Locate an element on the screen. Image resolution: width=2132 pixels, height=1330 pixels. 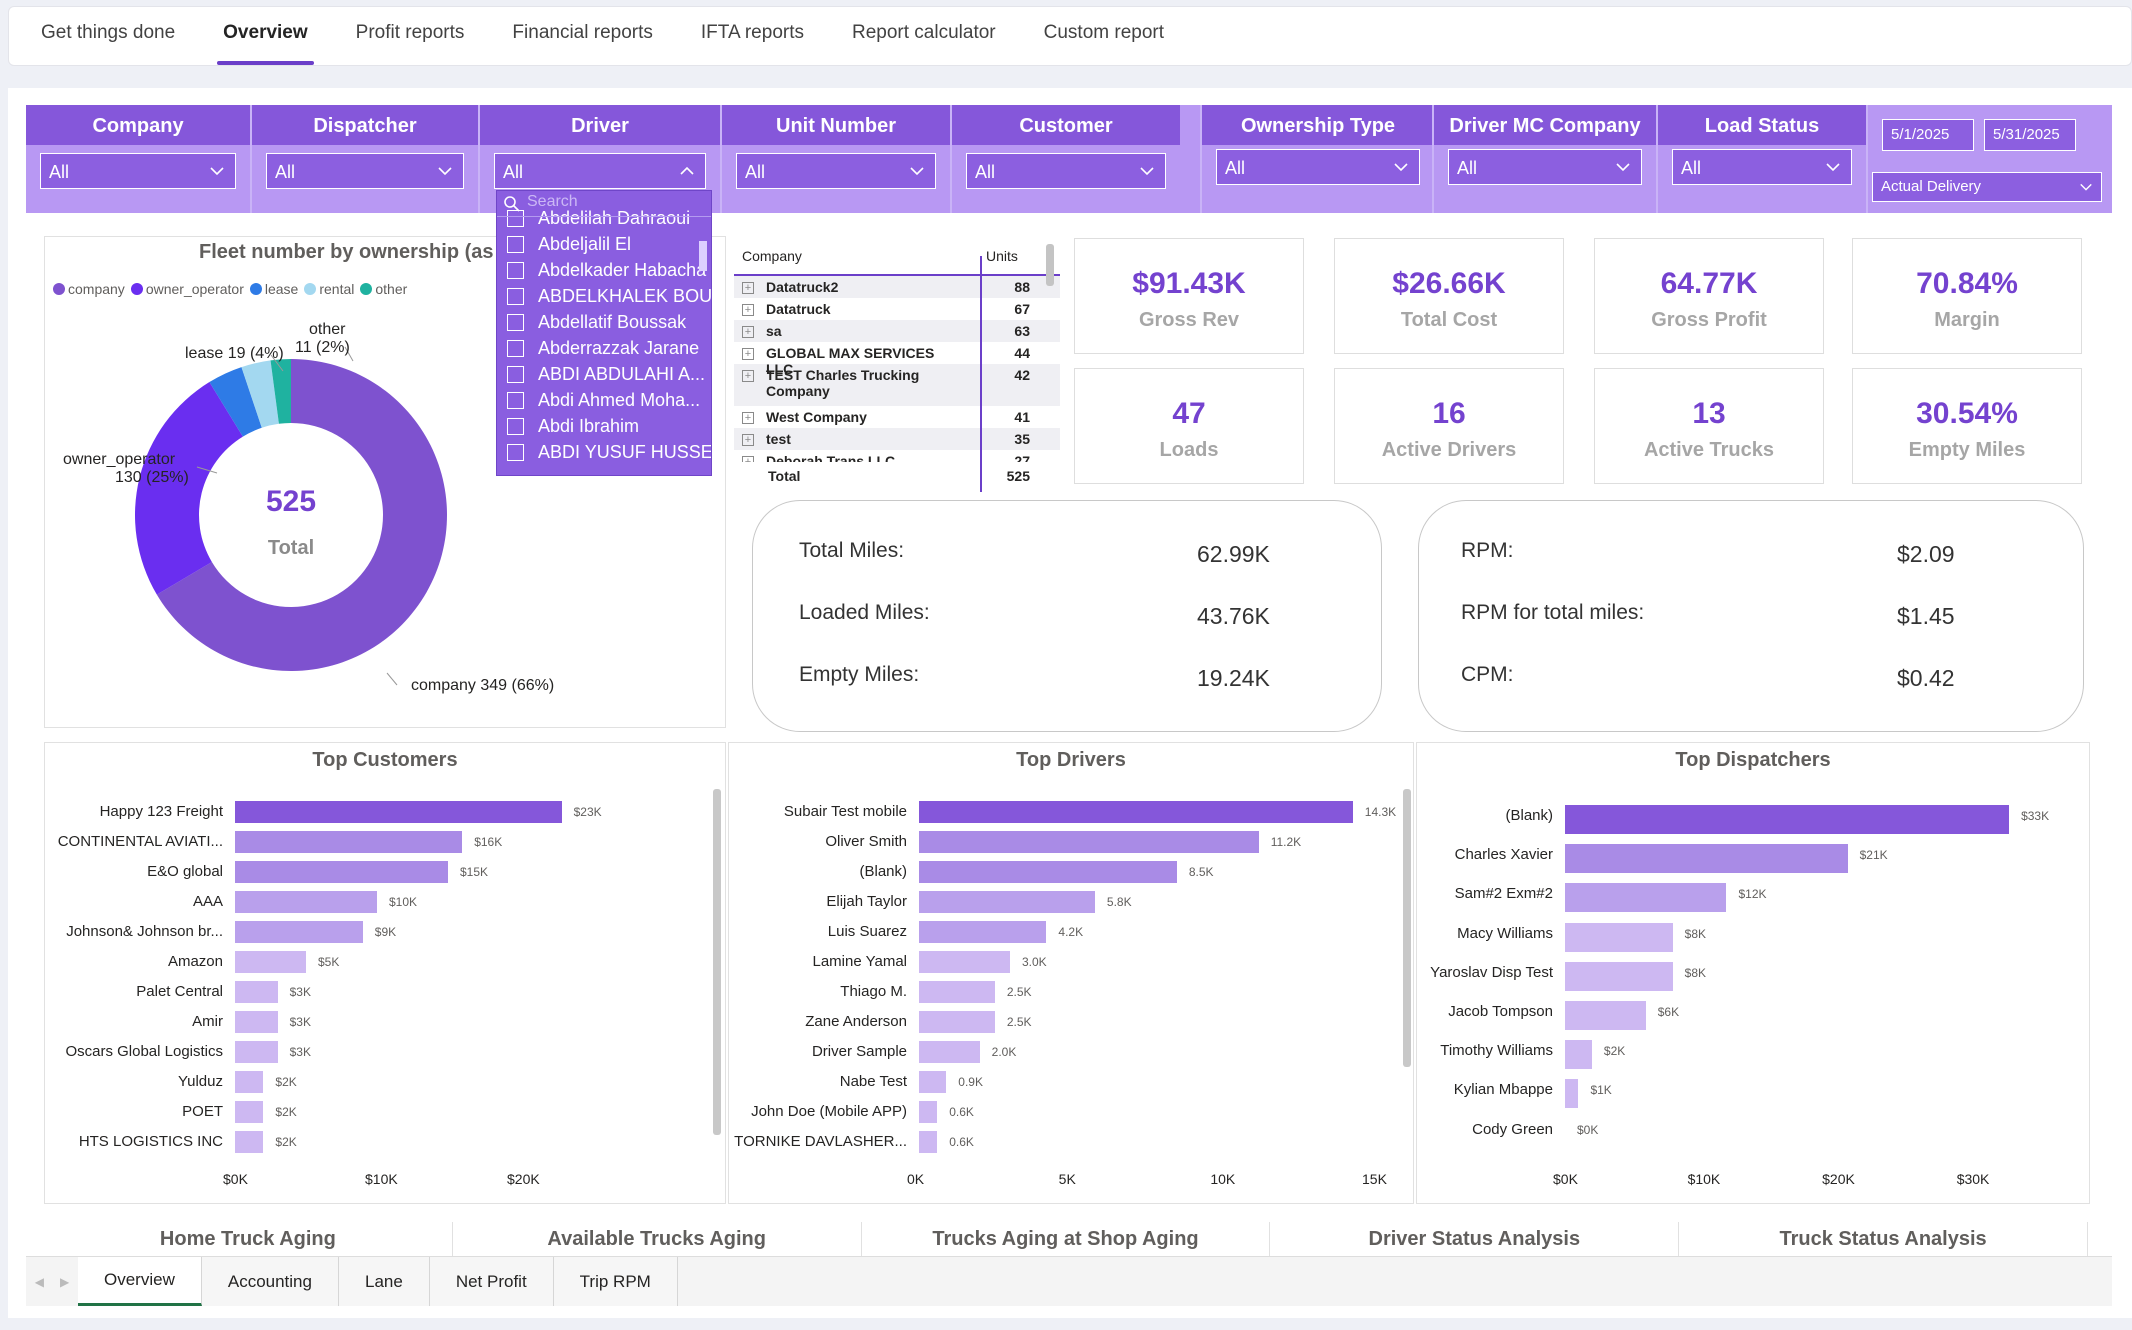
nav-tab-custom-report: Custom report is located at coordinates (1103, 32).